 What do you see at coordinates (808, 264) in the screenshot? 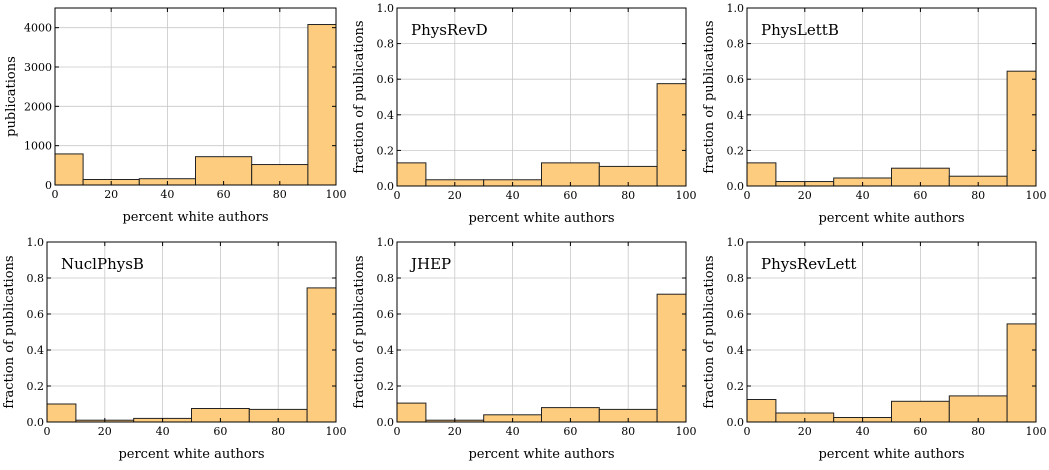
I see `panel-title: PhysRevLett` at bounding box center [808, 264].